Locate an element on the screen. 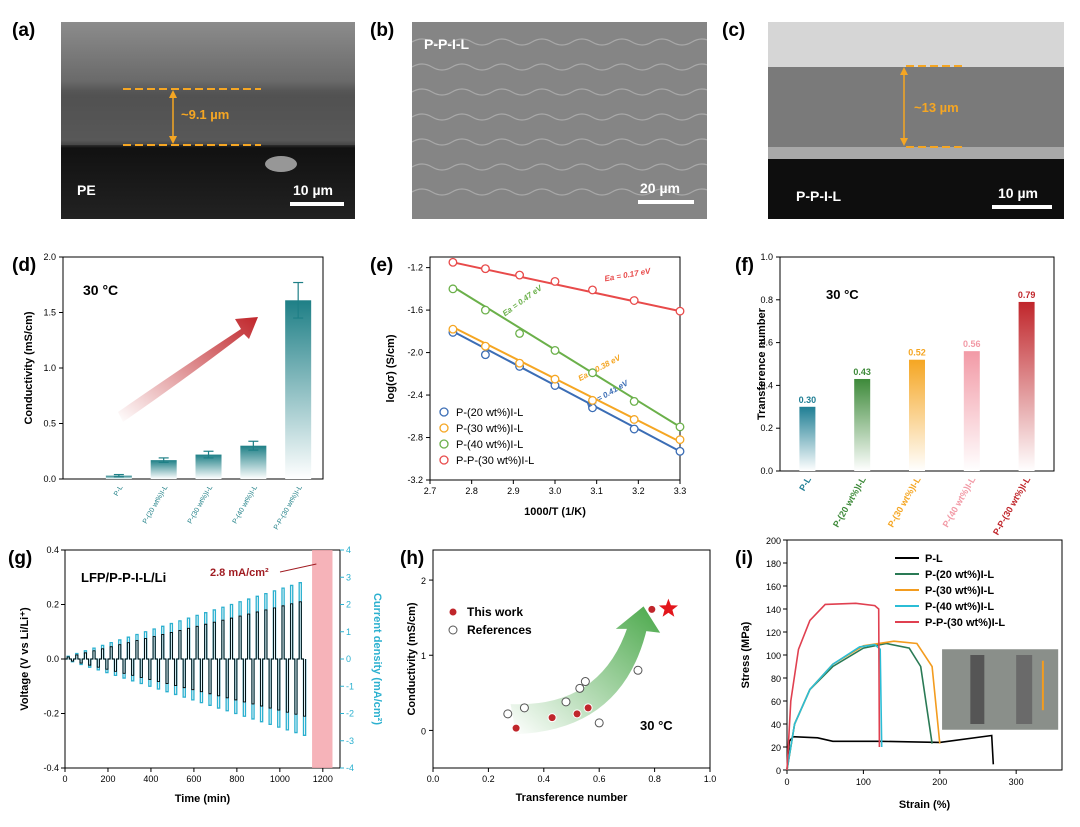 This screenshot has height=827, width=1080. f-category-label: P-(20 wt%)I-L is located at coordinates (849, 502).